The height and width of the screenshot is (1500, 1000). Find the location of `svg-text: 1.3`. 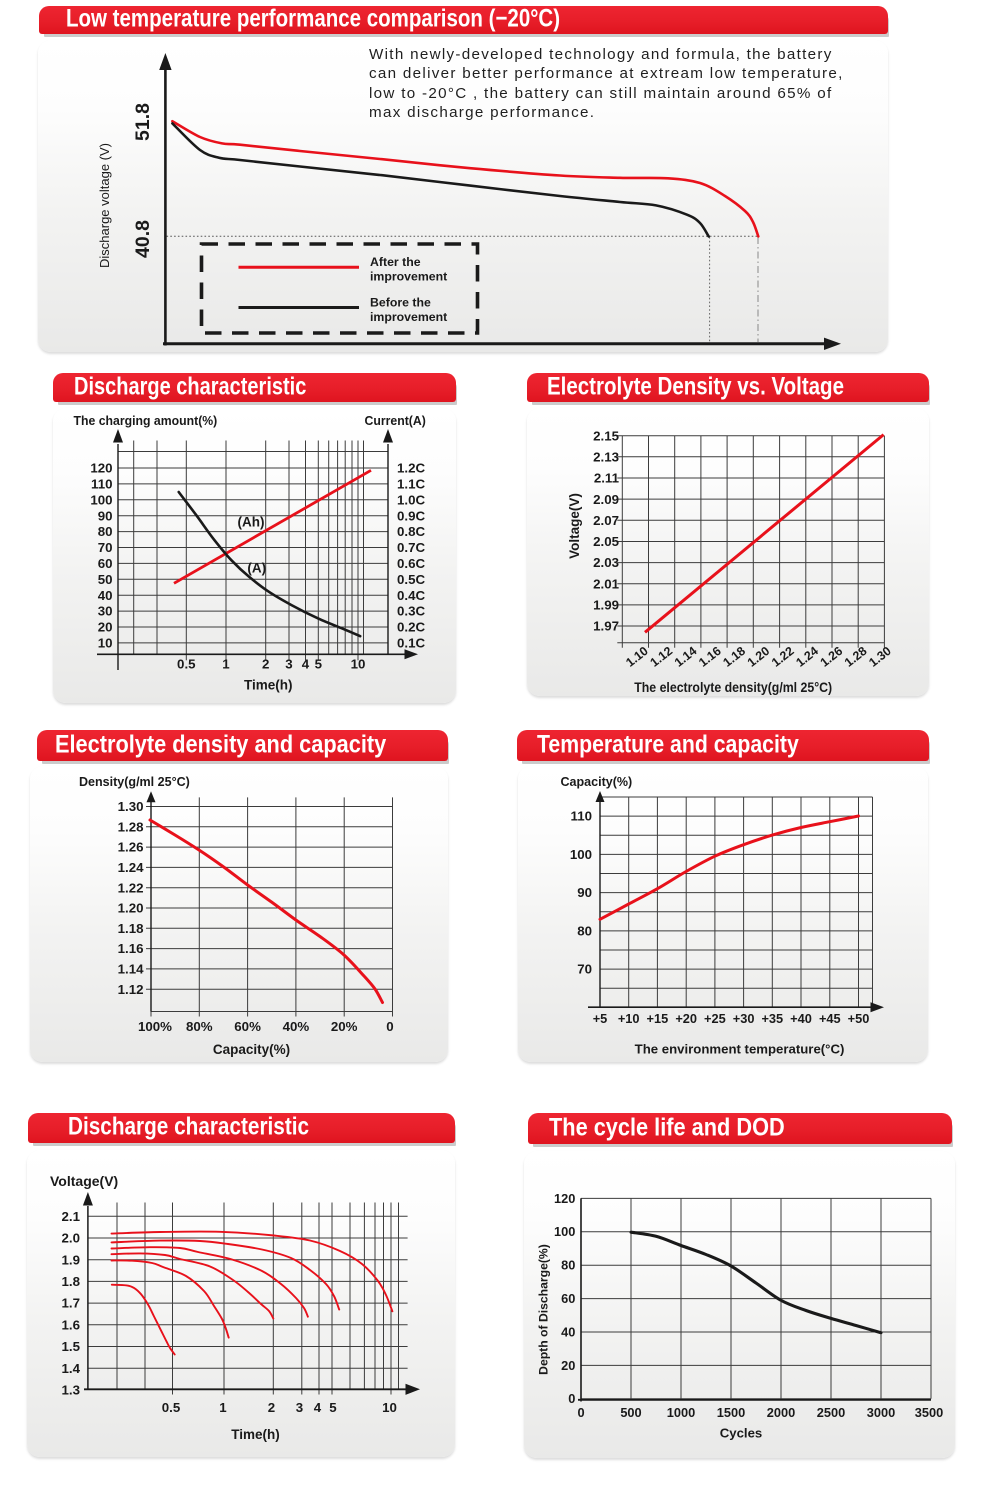

svg-text: 1.3 is located at coordinates (71, 1390).